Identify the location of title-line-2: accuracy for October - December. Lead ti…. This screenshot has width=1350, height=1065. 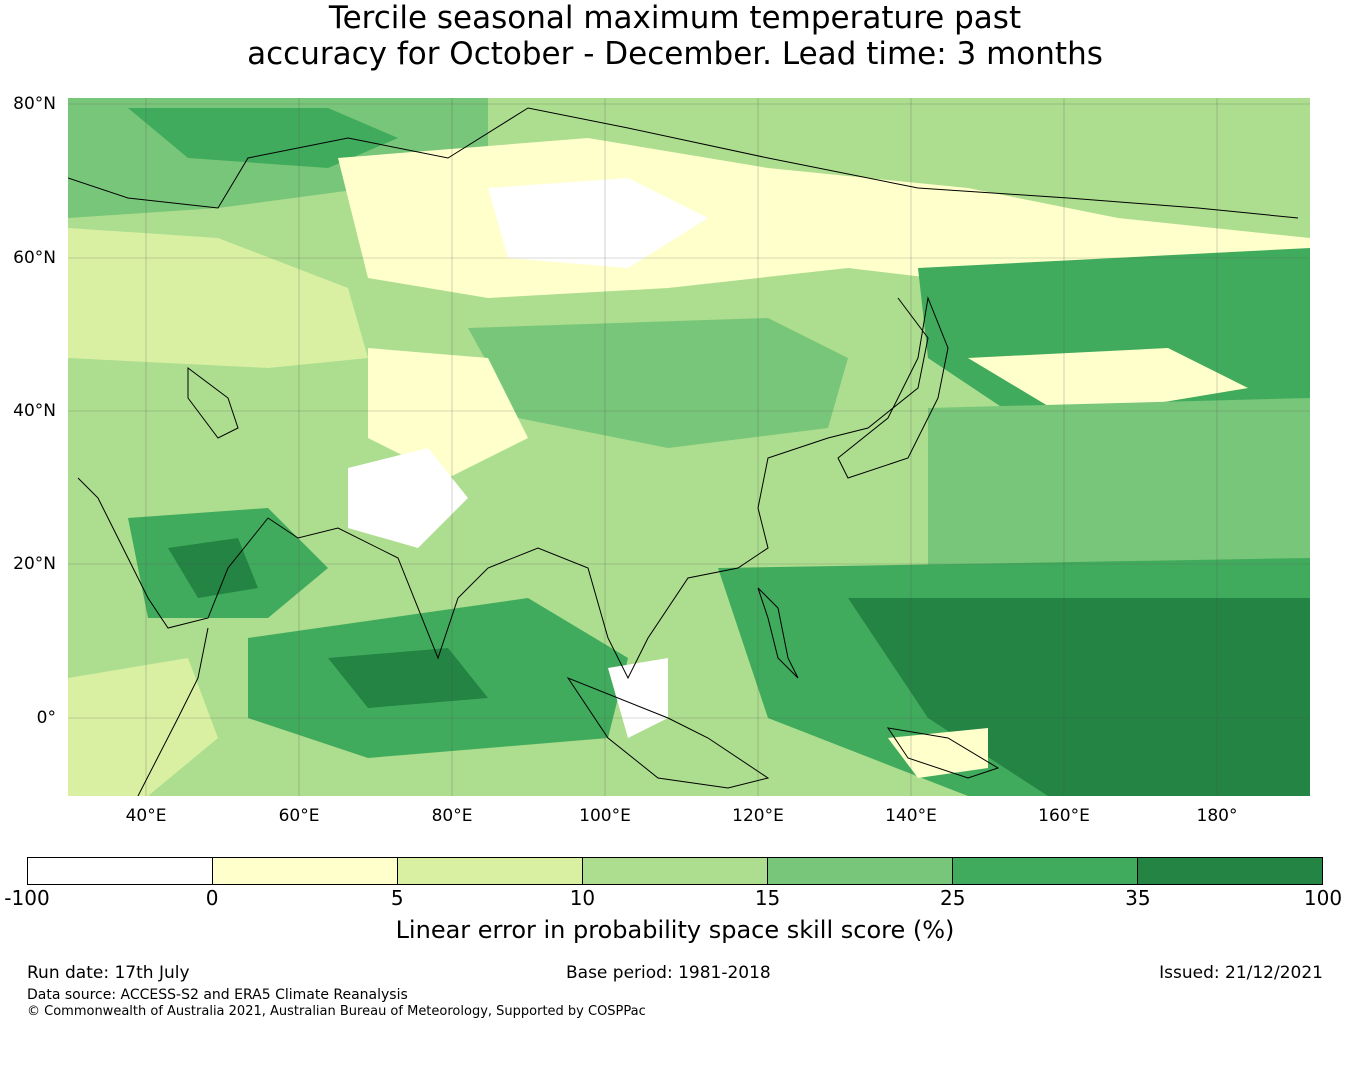
(675, 54).